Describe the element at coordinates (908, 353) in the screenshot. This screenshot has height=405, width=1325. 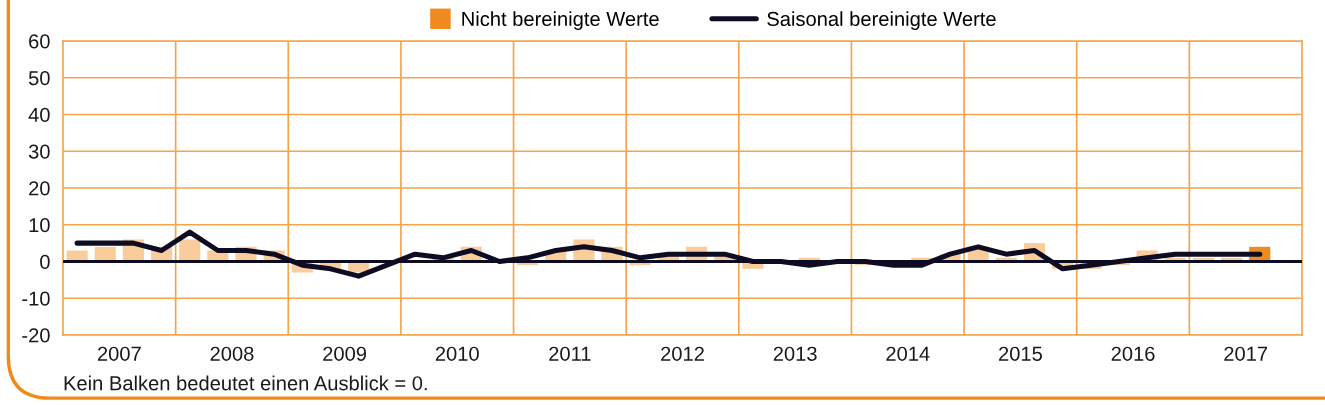
I see `x-tick-label: 2014` at that location.